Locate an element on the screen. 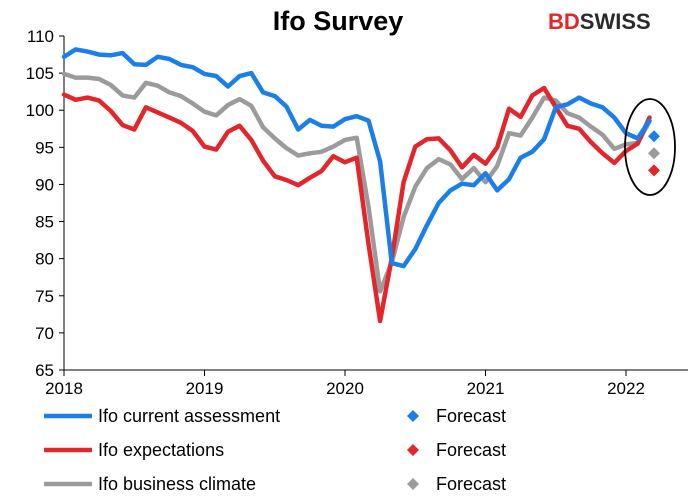  y-tick-label: 70 is located at coordinates (44, 333).